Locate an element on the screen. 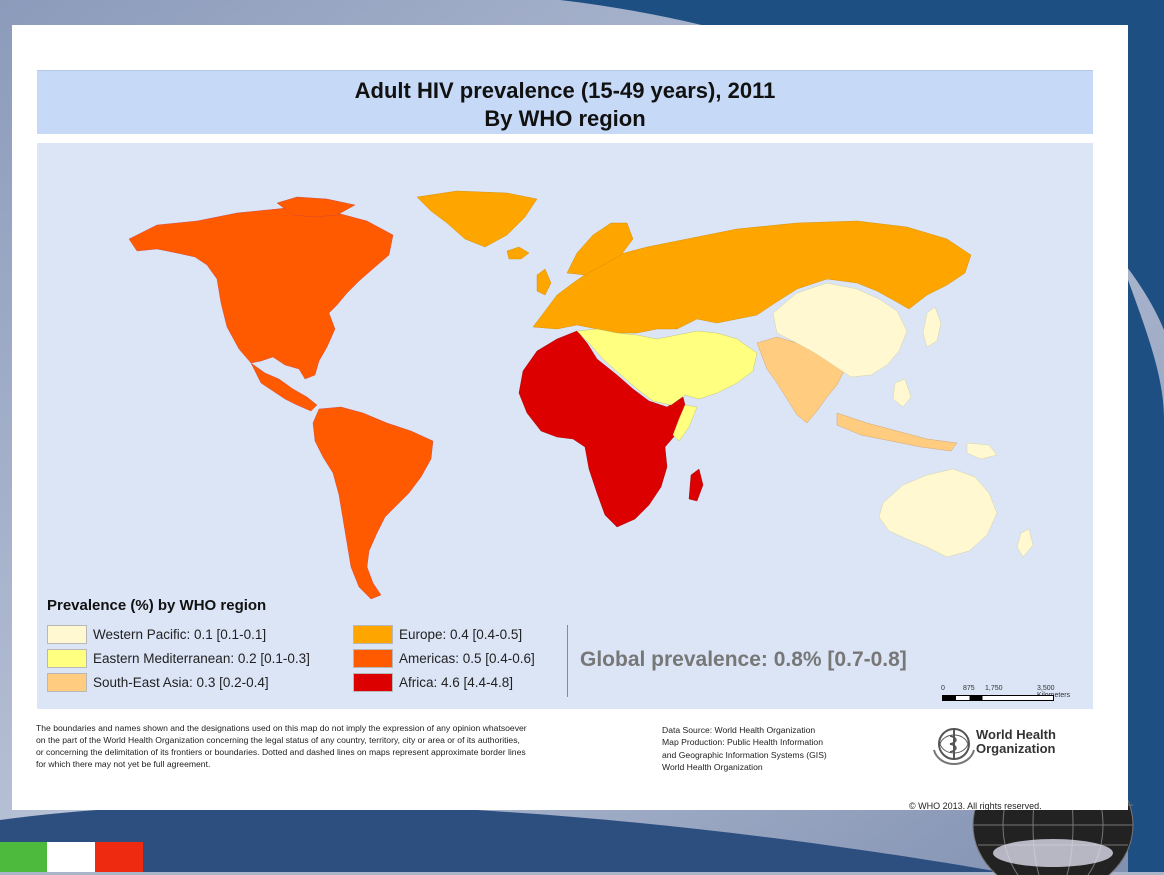 This screenshot has height=875, width=1164. scale-tick-1750: 1,750 is located at coordinates (994, 688).